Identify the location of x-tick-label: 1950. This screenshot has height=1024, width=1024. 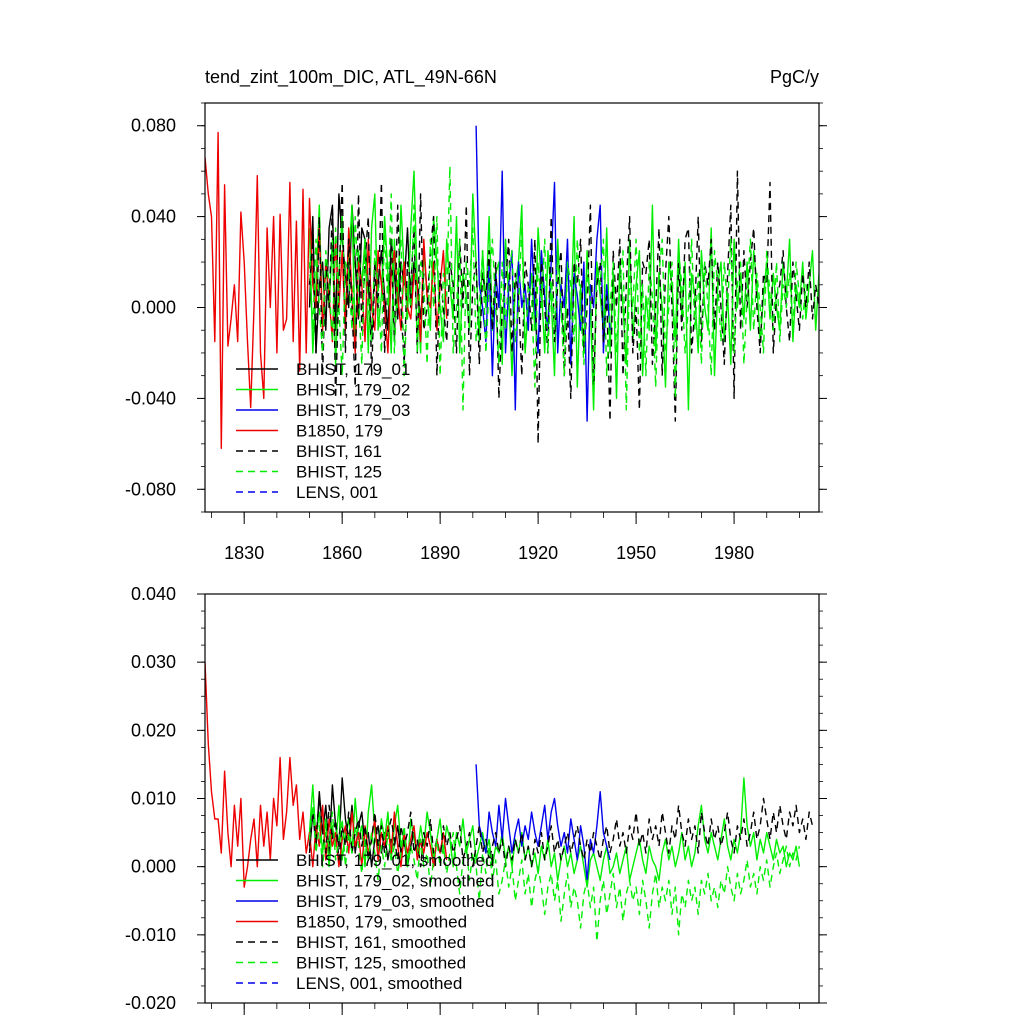
(636, 553).